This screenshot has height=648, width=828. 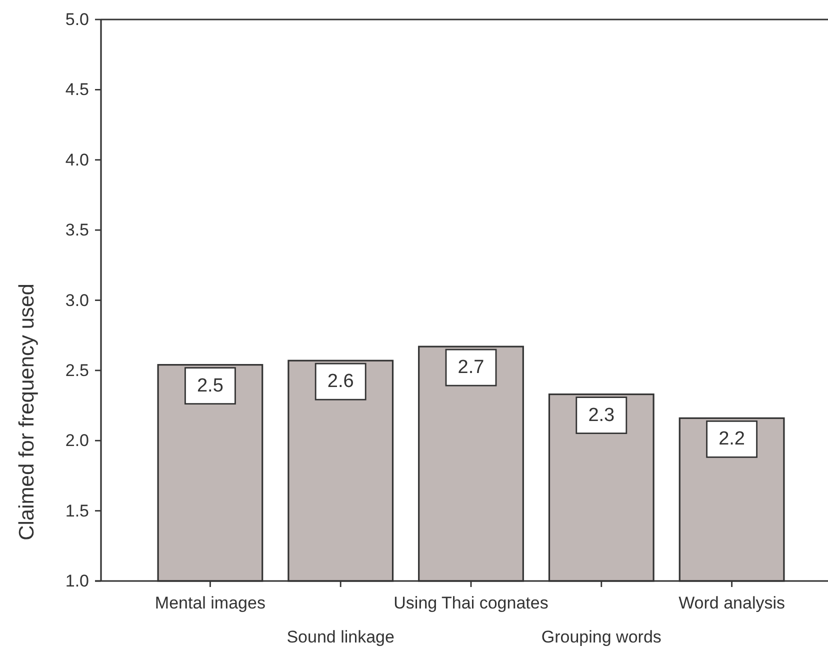 What do you see at coordinates (601, 415) in the screenshot?
I see `data-label: 2.3` at bounding box center [601, 415].